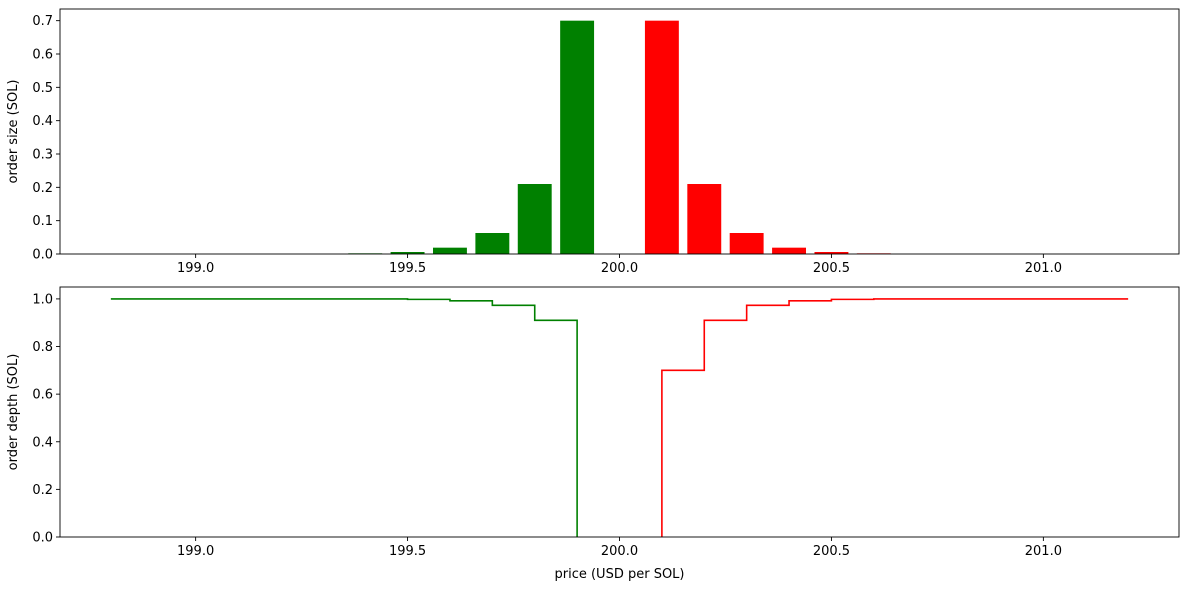  Describe the element at coordinates (42, 155) in the screenshot. I see `y-tick-label: 0.3` at that location.